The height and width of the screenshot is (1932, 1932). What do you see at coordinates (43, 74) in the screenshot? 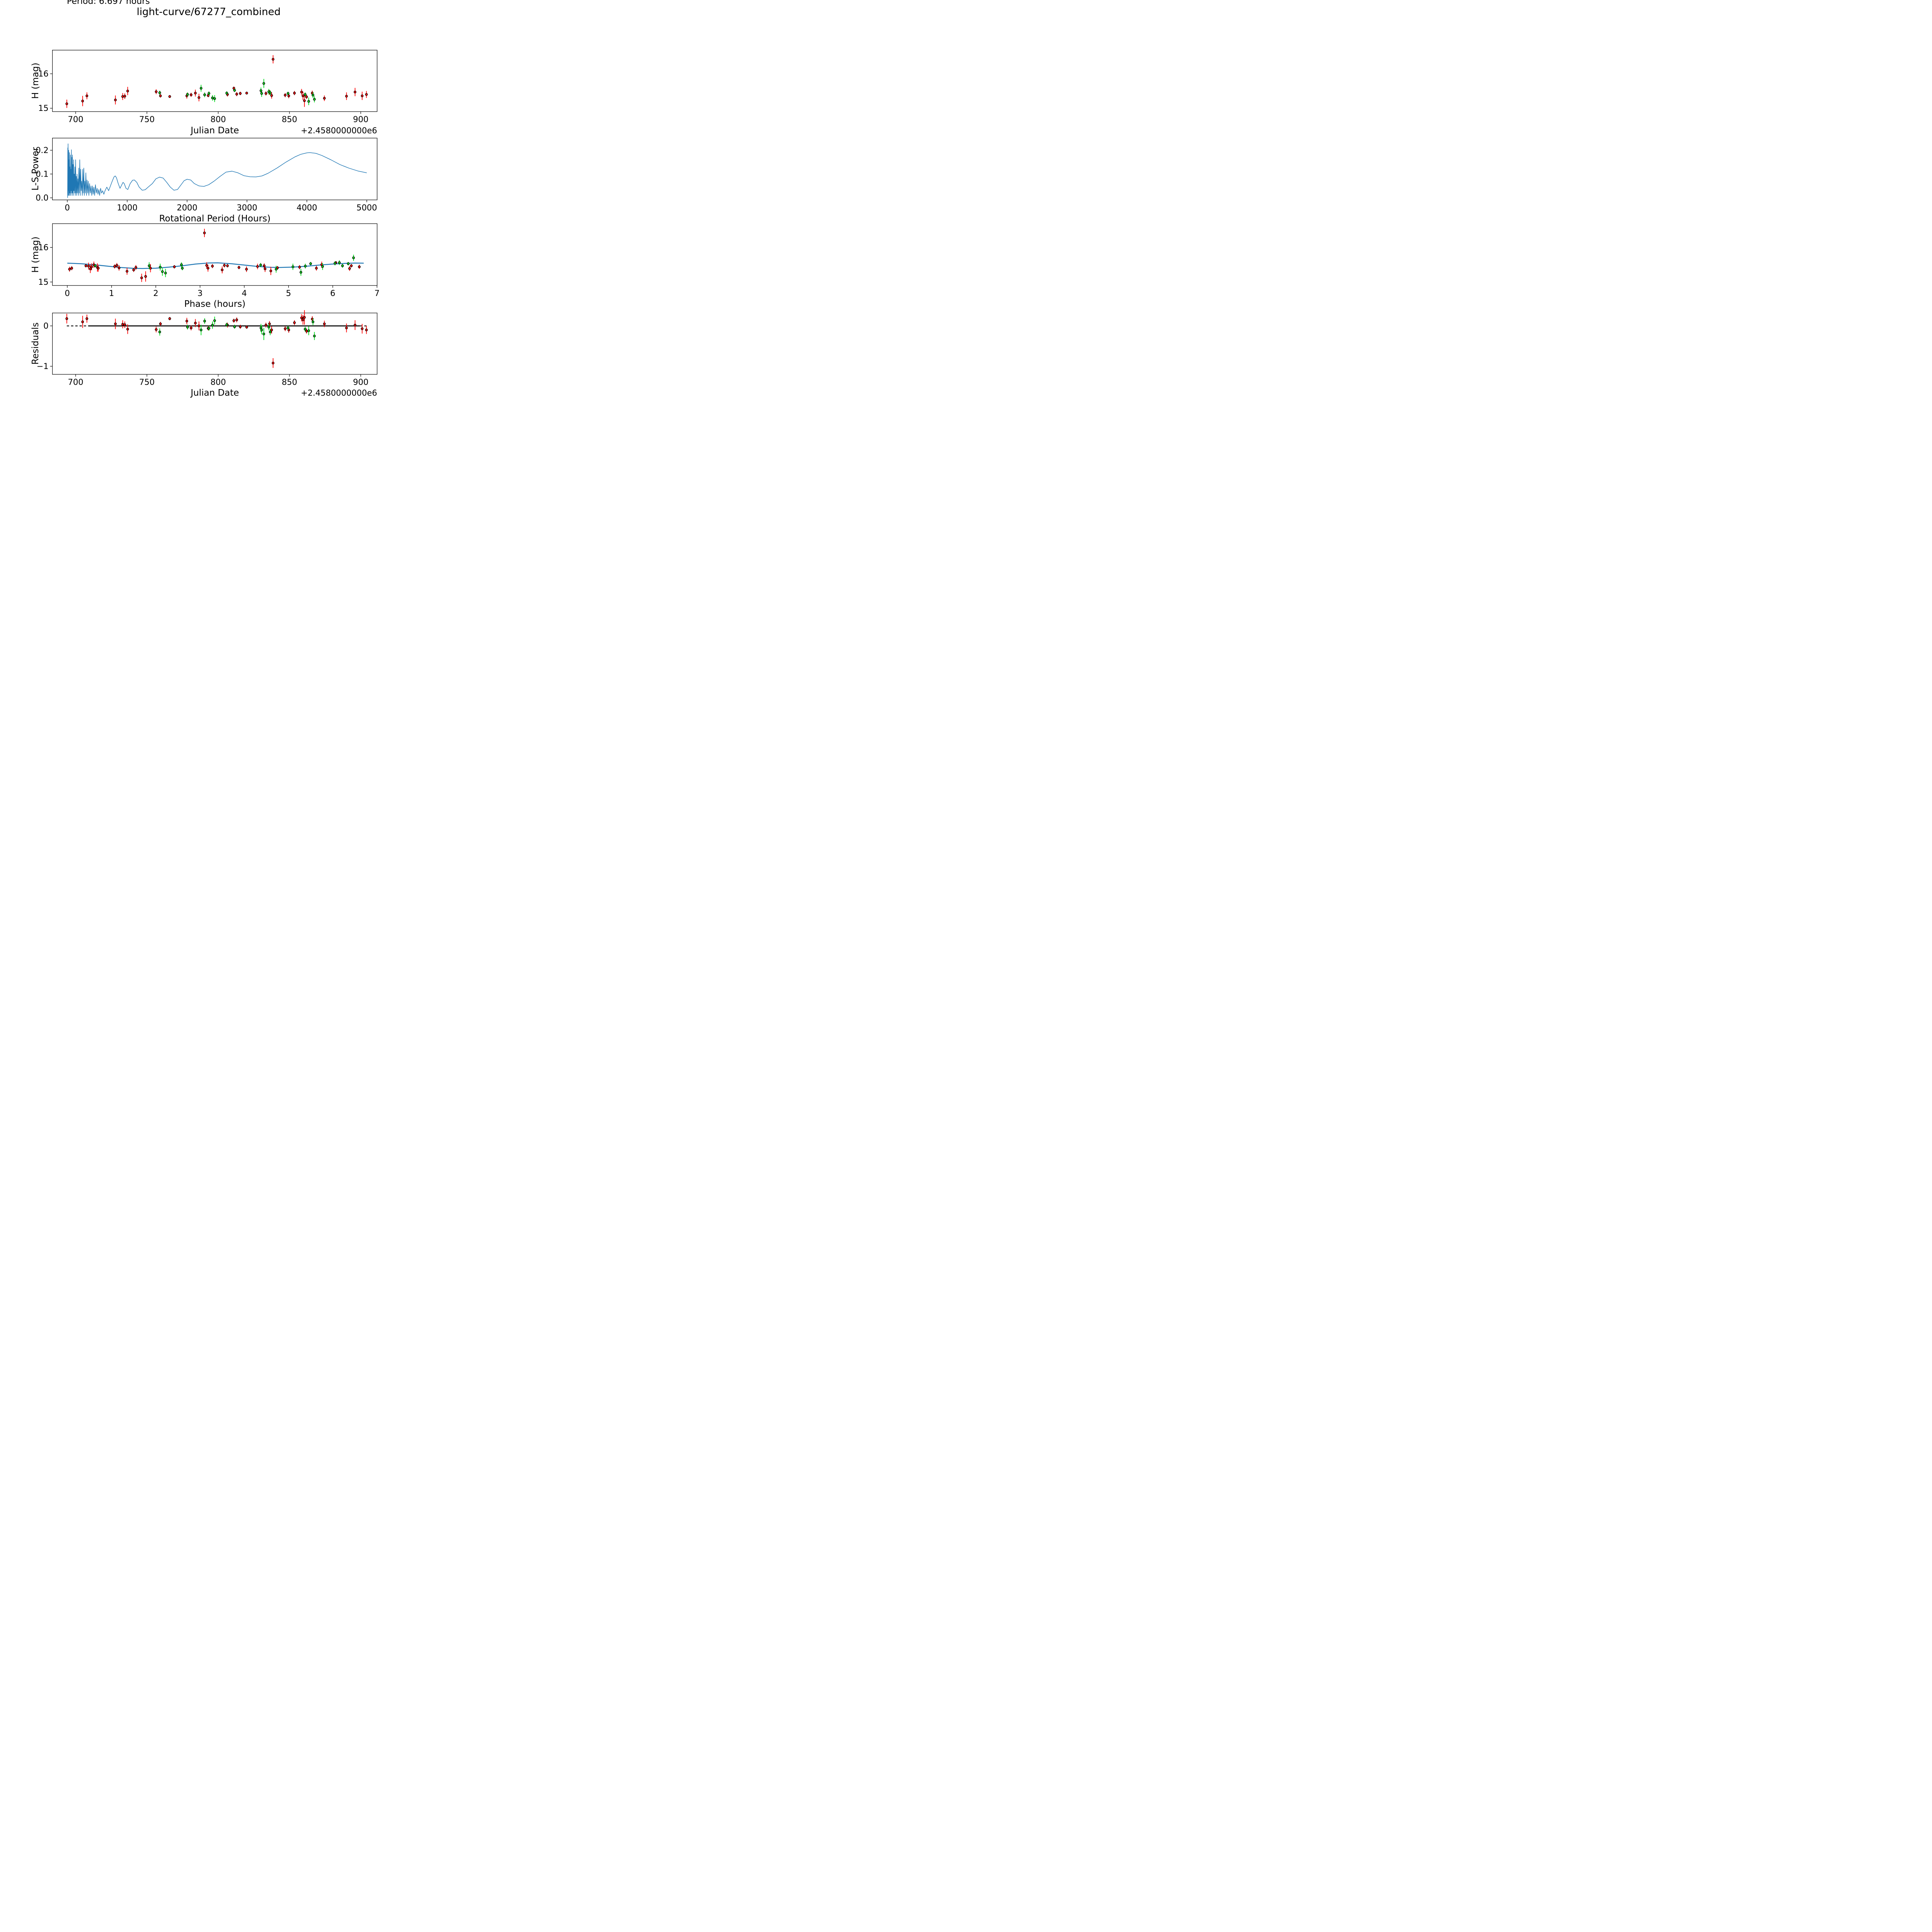
I see `y-tick-label-jd-lightcurve: 16` at bounding box center [43, 74].